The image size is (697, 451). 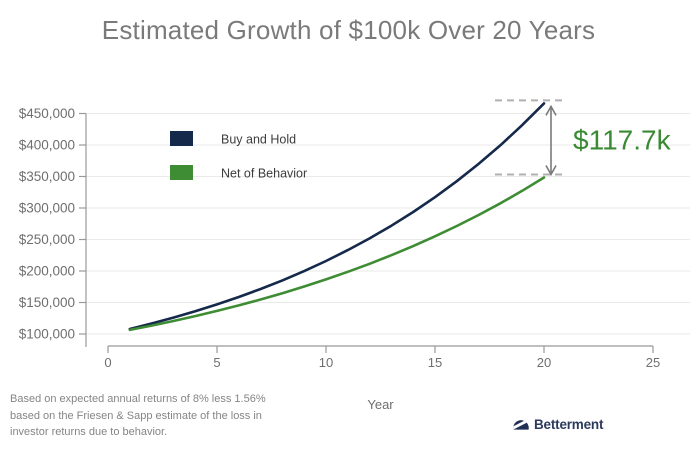 I want to click on y-tick-label: $150,000, so click(x=47, y=302).